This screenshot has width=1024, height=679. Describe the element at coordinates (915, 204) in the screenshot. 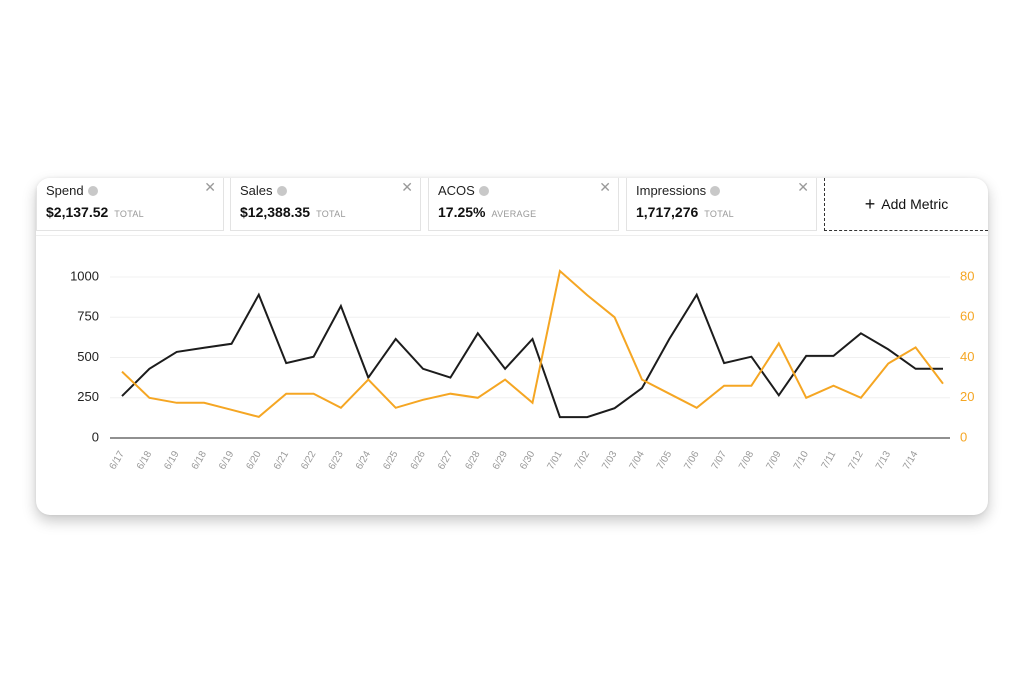

I see `add-metric-label: Add Metric` at that location.